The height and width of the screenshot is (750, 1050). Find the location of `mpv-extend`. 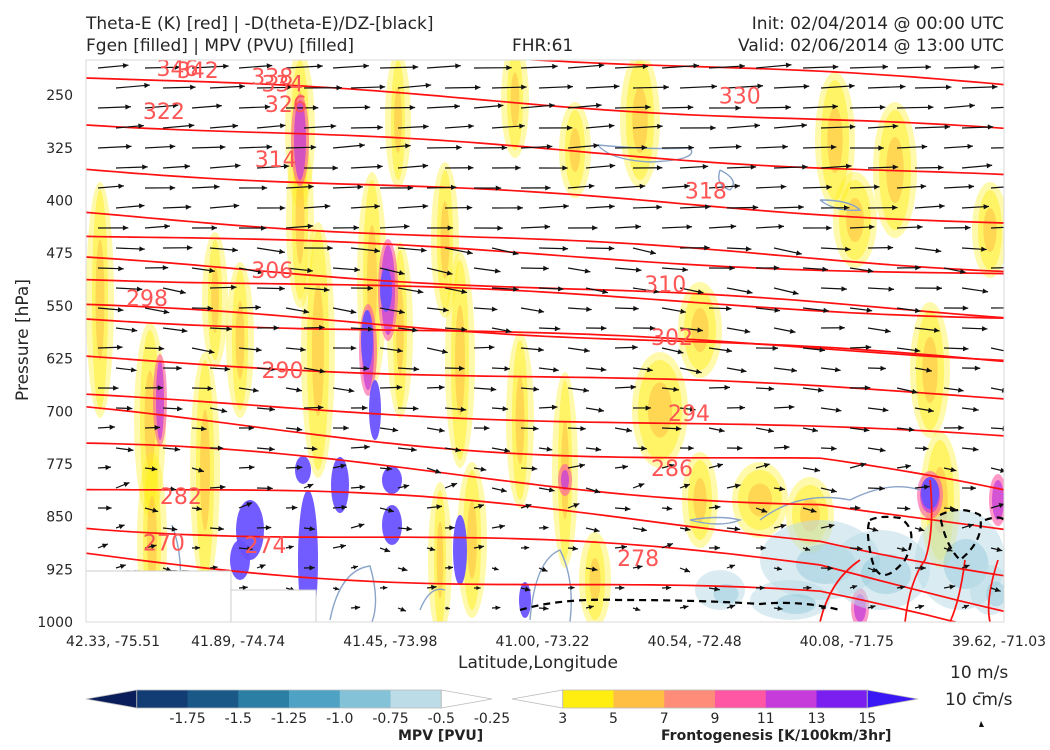

mpv-extend is located at coordinates (466, 699).